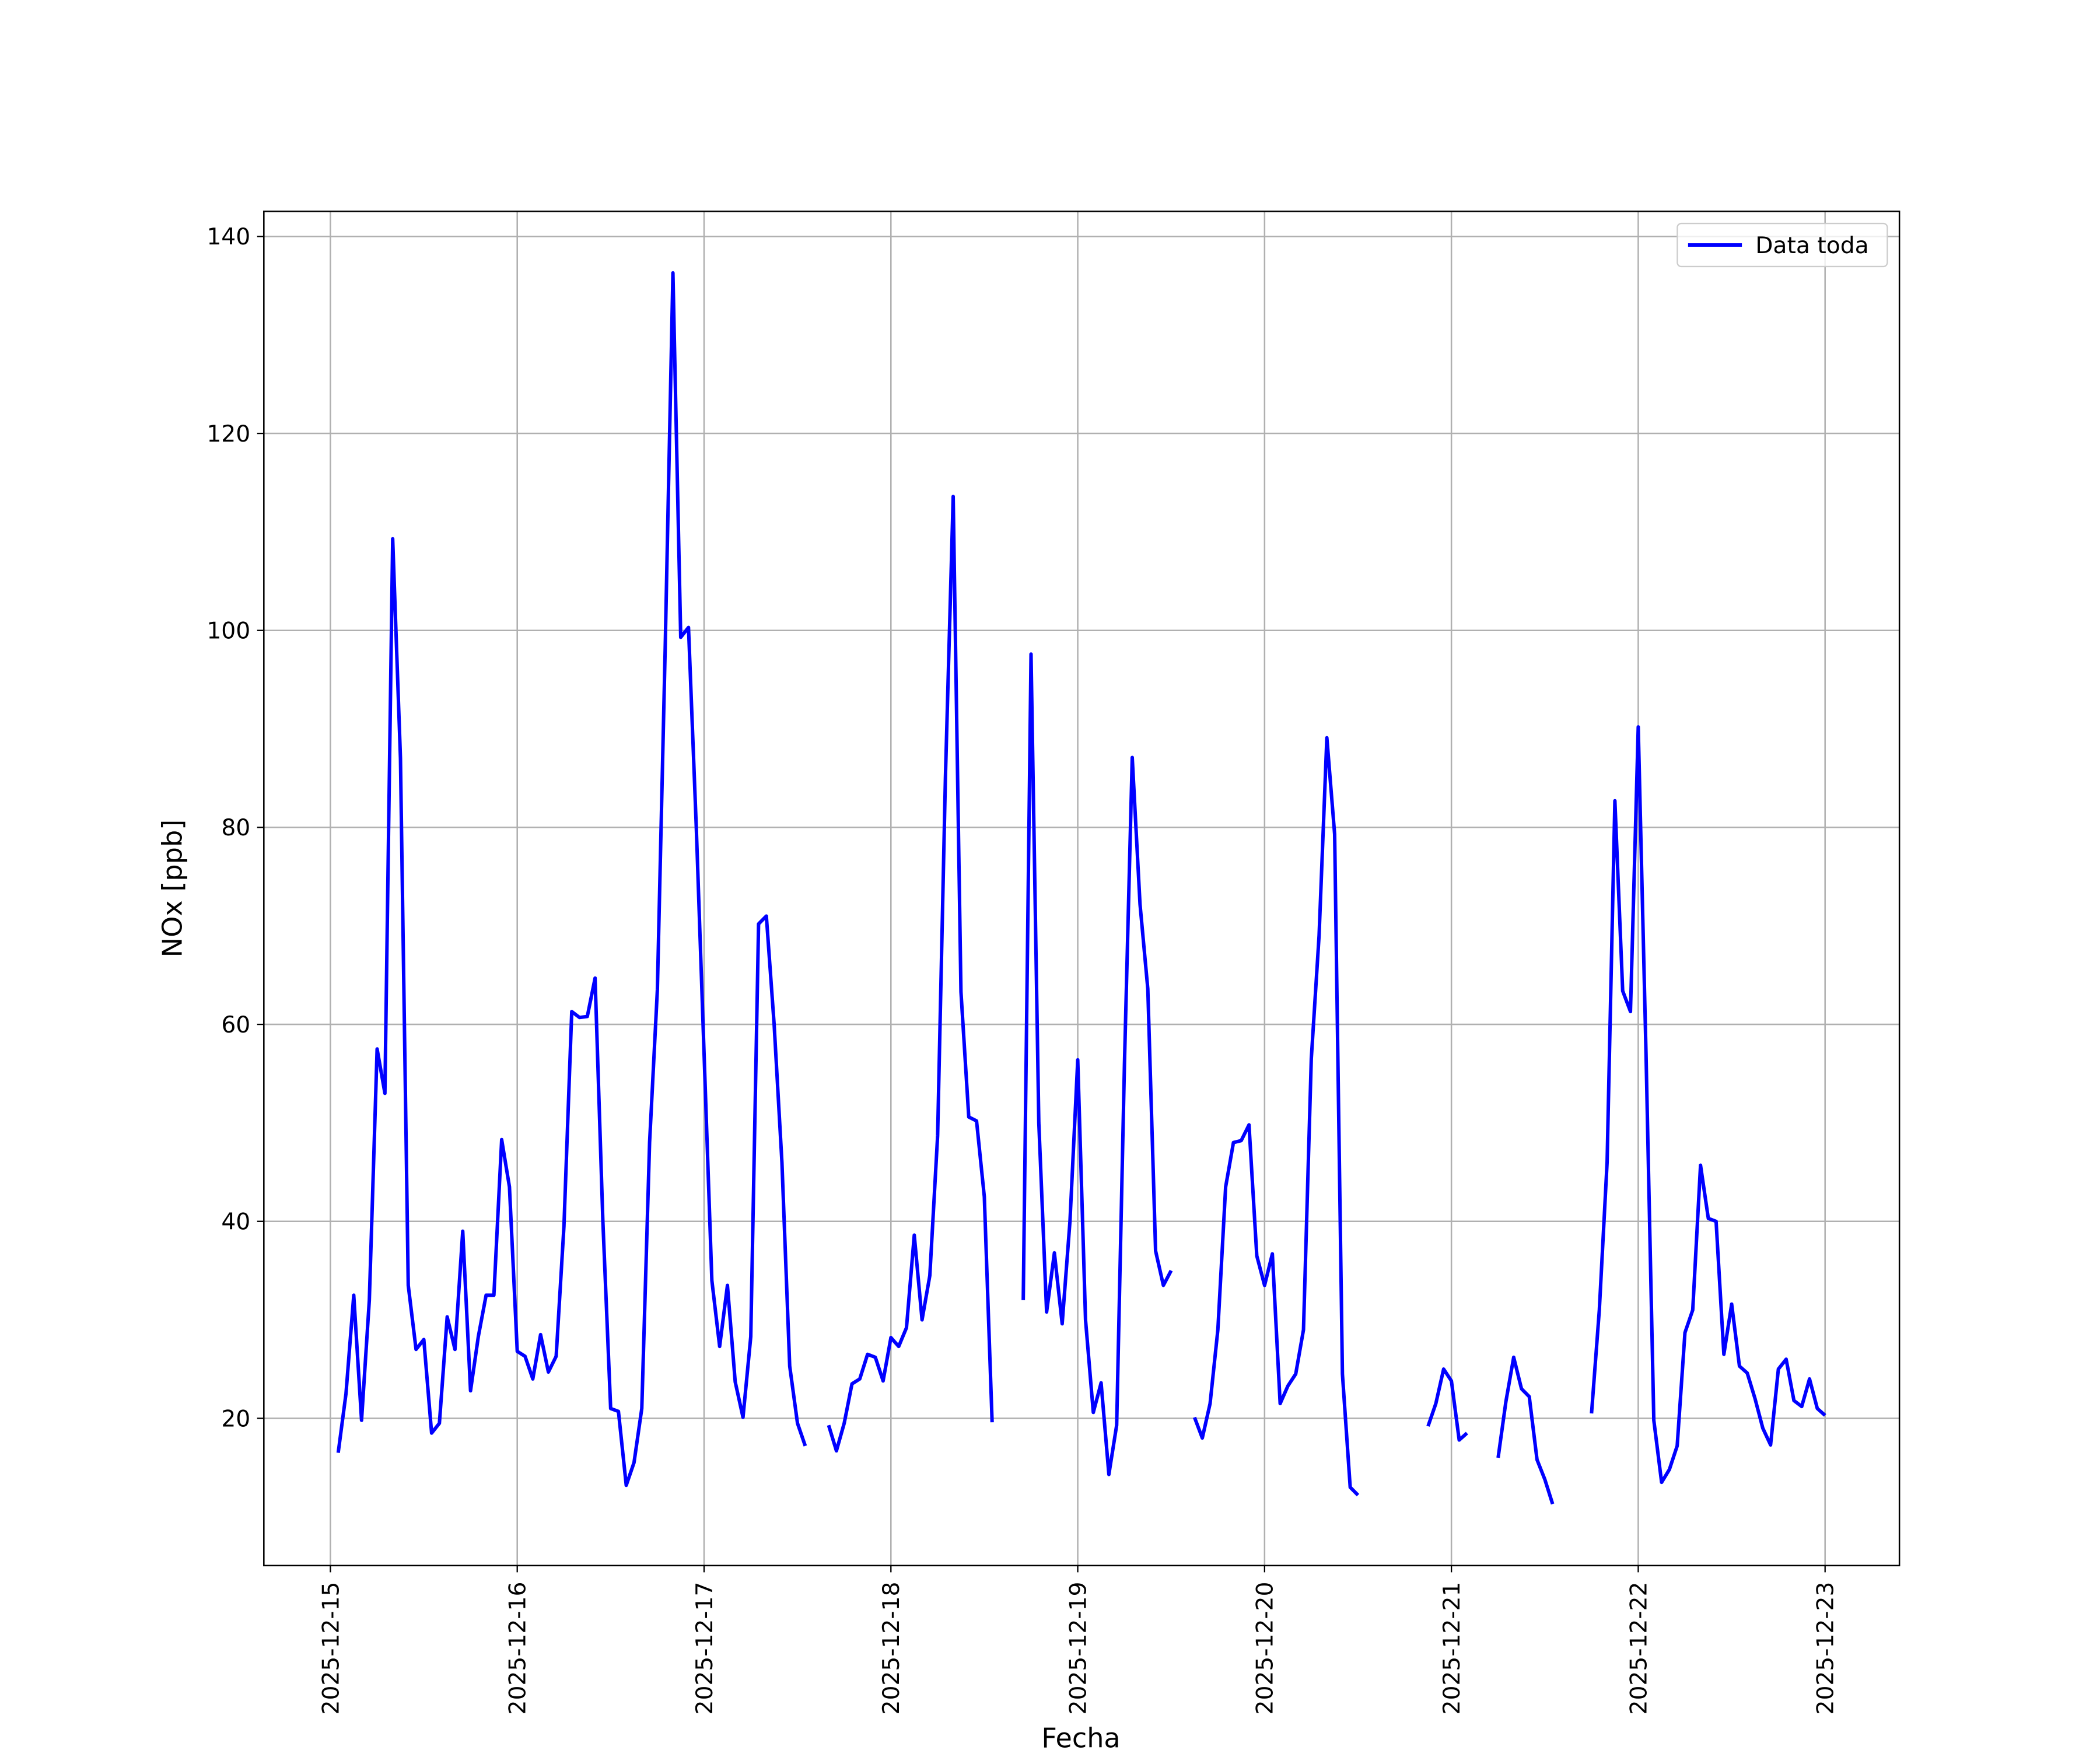 The height and width of the screenshot is (1750, 2100). Describe the element at coordinates (228, 631) in the screenshot. I see `y-tick-label: 100` at that location.